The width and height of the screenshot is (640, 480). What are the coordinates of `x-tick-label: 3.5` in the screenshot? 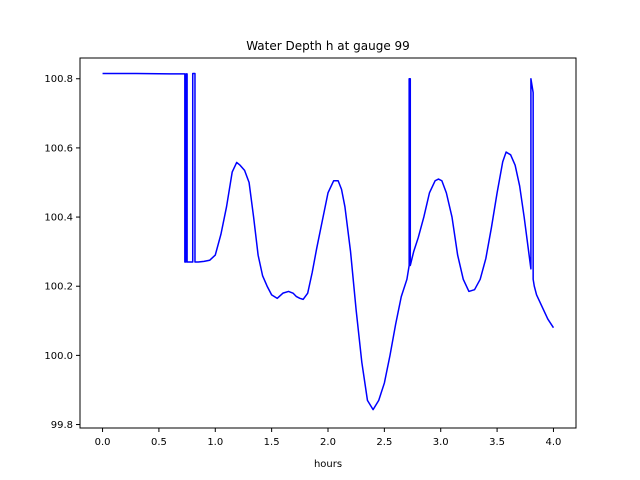 It's located at (497, 442).